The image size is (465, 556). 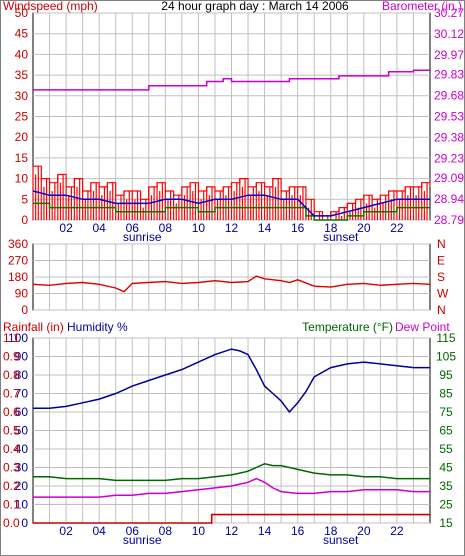 What do you see at coordinates (445, 338) in the screenshot?
I see `temperature-tick-label: 115` at bounding box center [445, 338].